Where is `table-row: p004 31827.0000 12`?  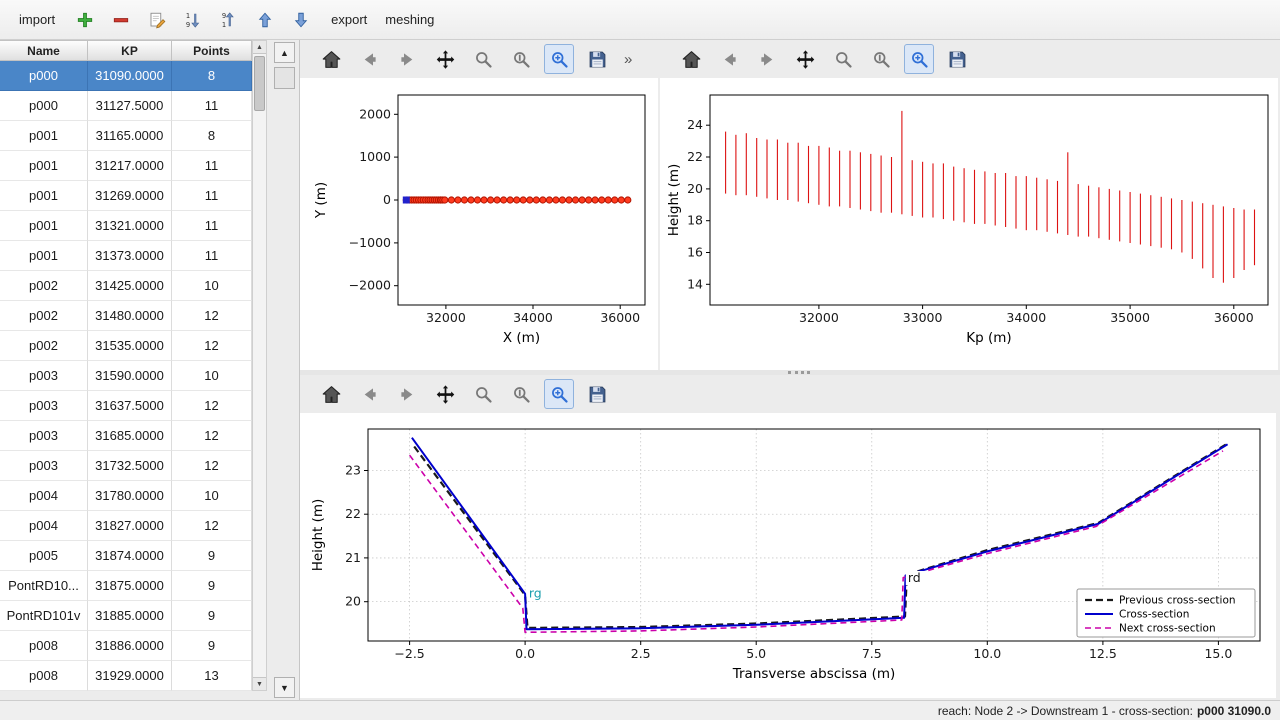
table-row: p004 31827.0000 12 is located at coordinates (126, 526).